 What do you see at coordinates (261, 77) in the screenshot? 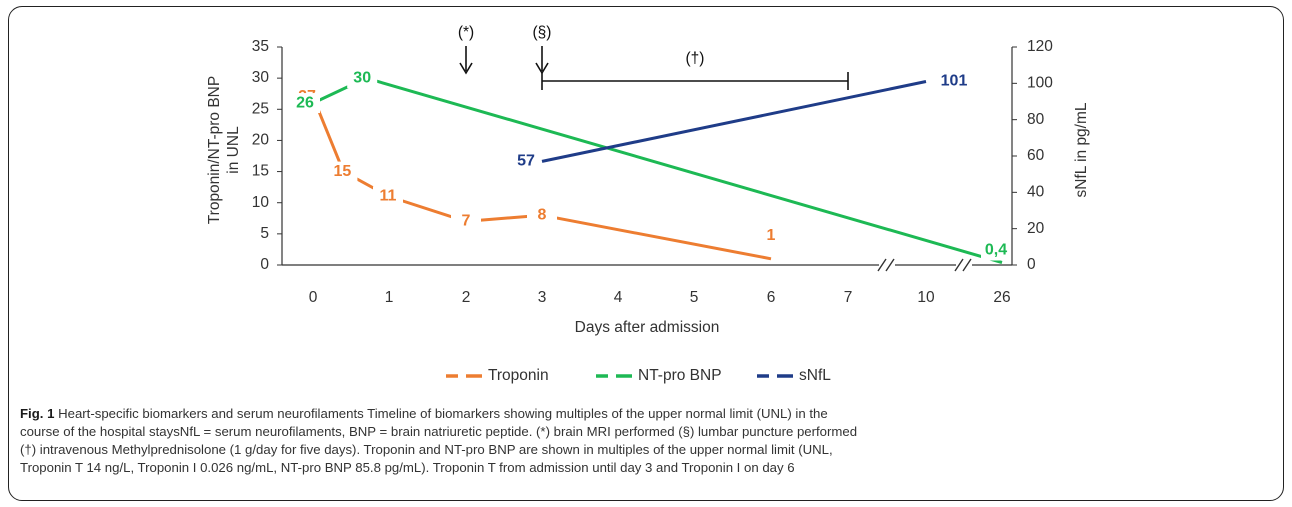
I see `y-tick-label-left: 30` at bounding box center [261, 77].